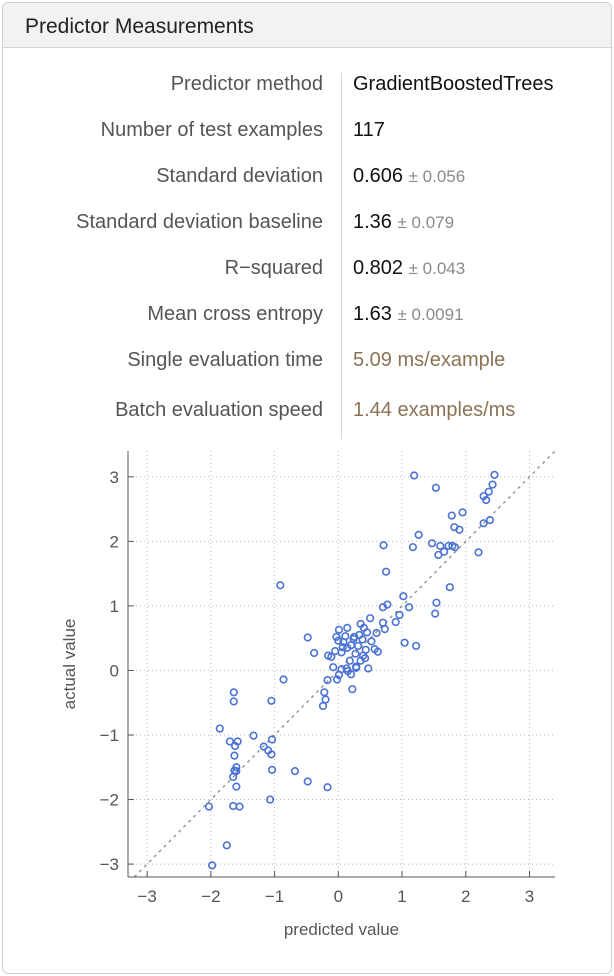 The image size is (614, 976). I want to click on row-value: 1.63 ± 0.0091, so click(408, 314).